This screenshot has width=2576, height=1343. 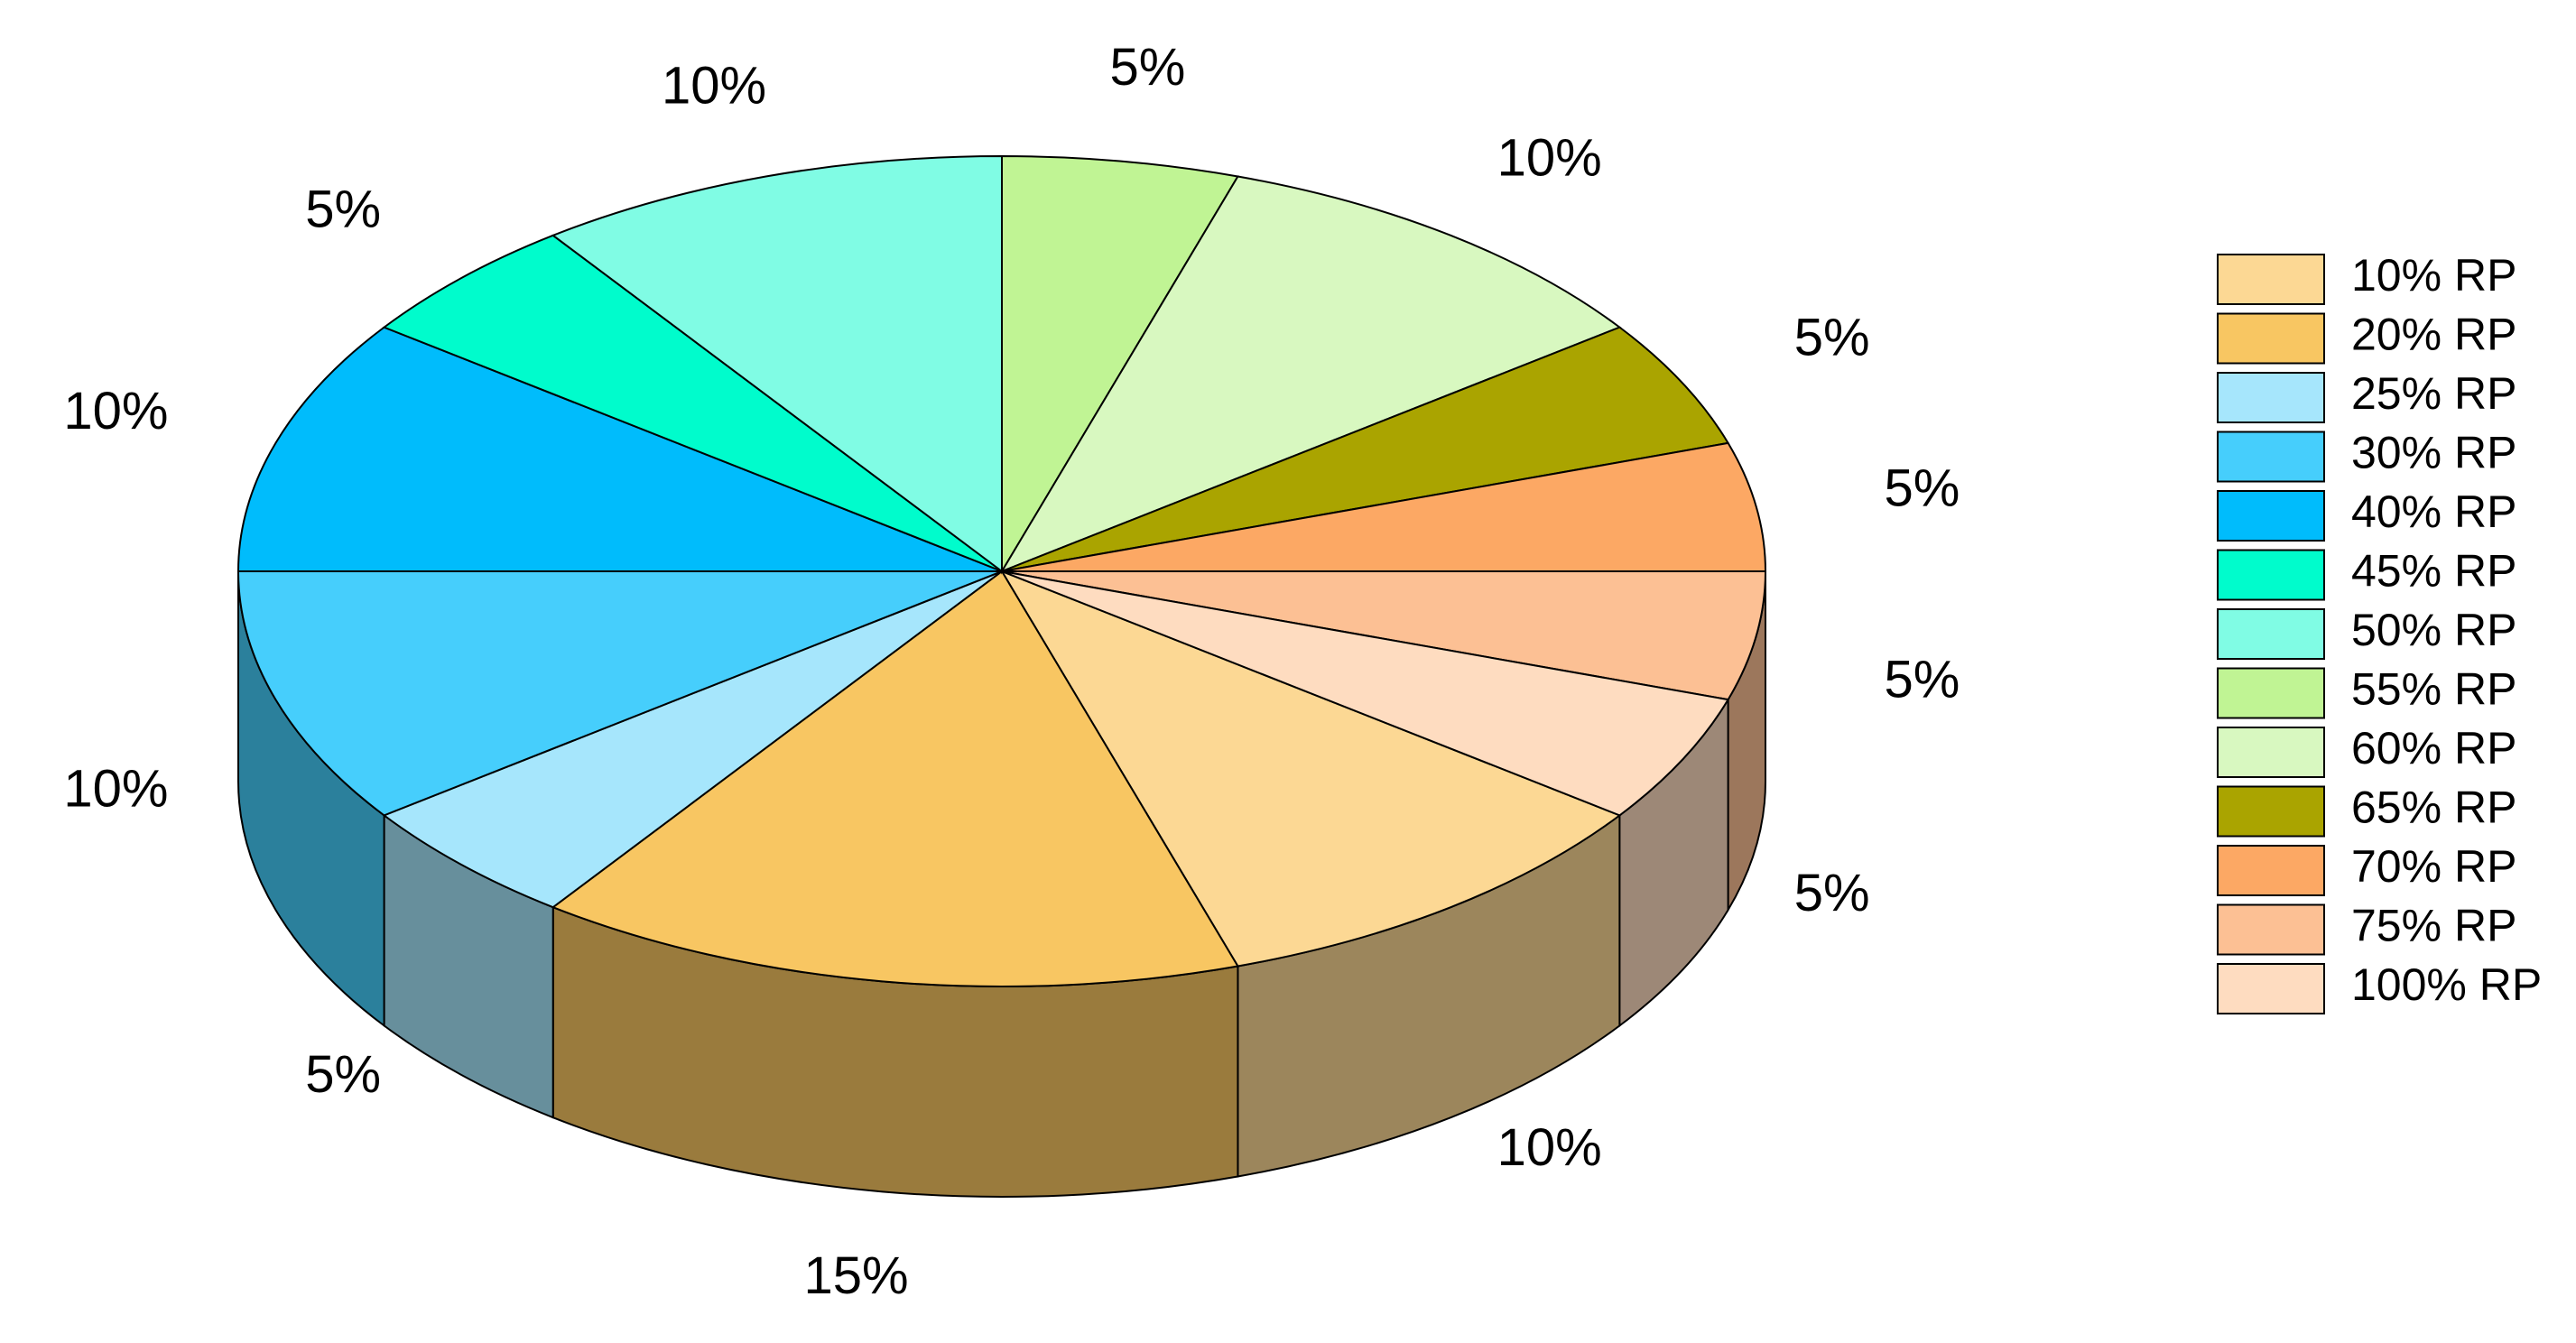 What do you see at coordinates (2433, 335) in the screenshot?
I see `legend-label: 20% RP` at bounding box center [2433, 335].